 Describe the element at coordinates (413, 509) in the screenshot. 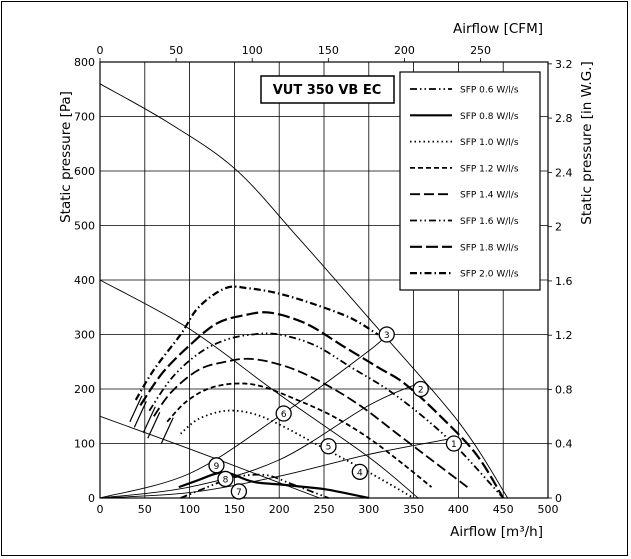

I see `x-tick-label: 350` at that location.